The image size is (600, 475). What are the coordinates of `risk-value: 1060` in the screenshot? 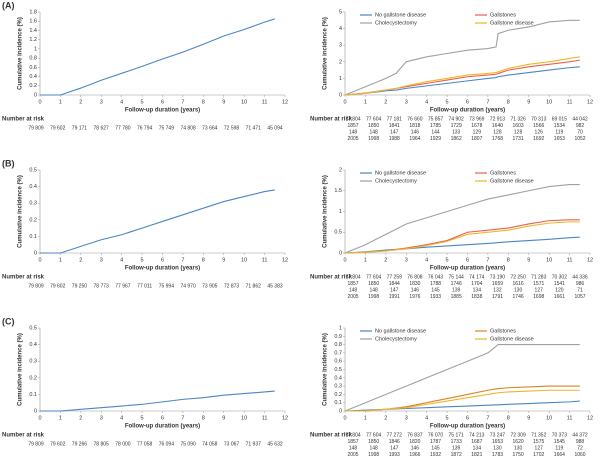 It's located at (579, 455).